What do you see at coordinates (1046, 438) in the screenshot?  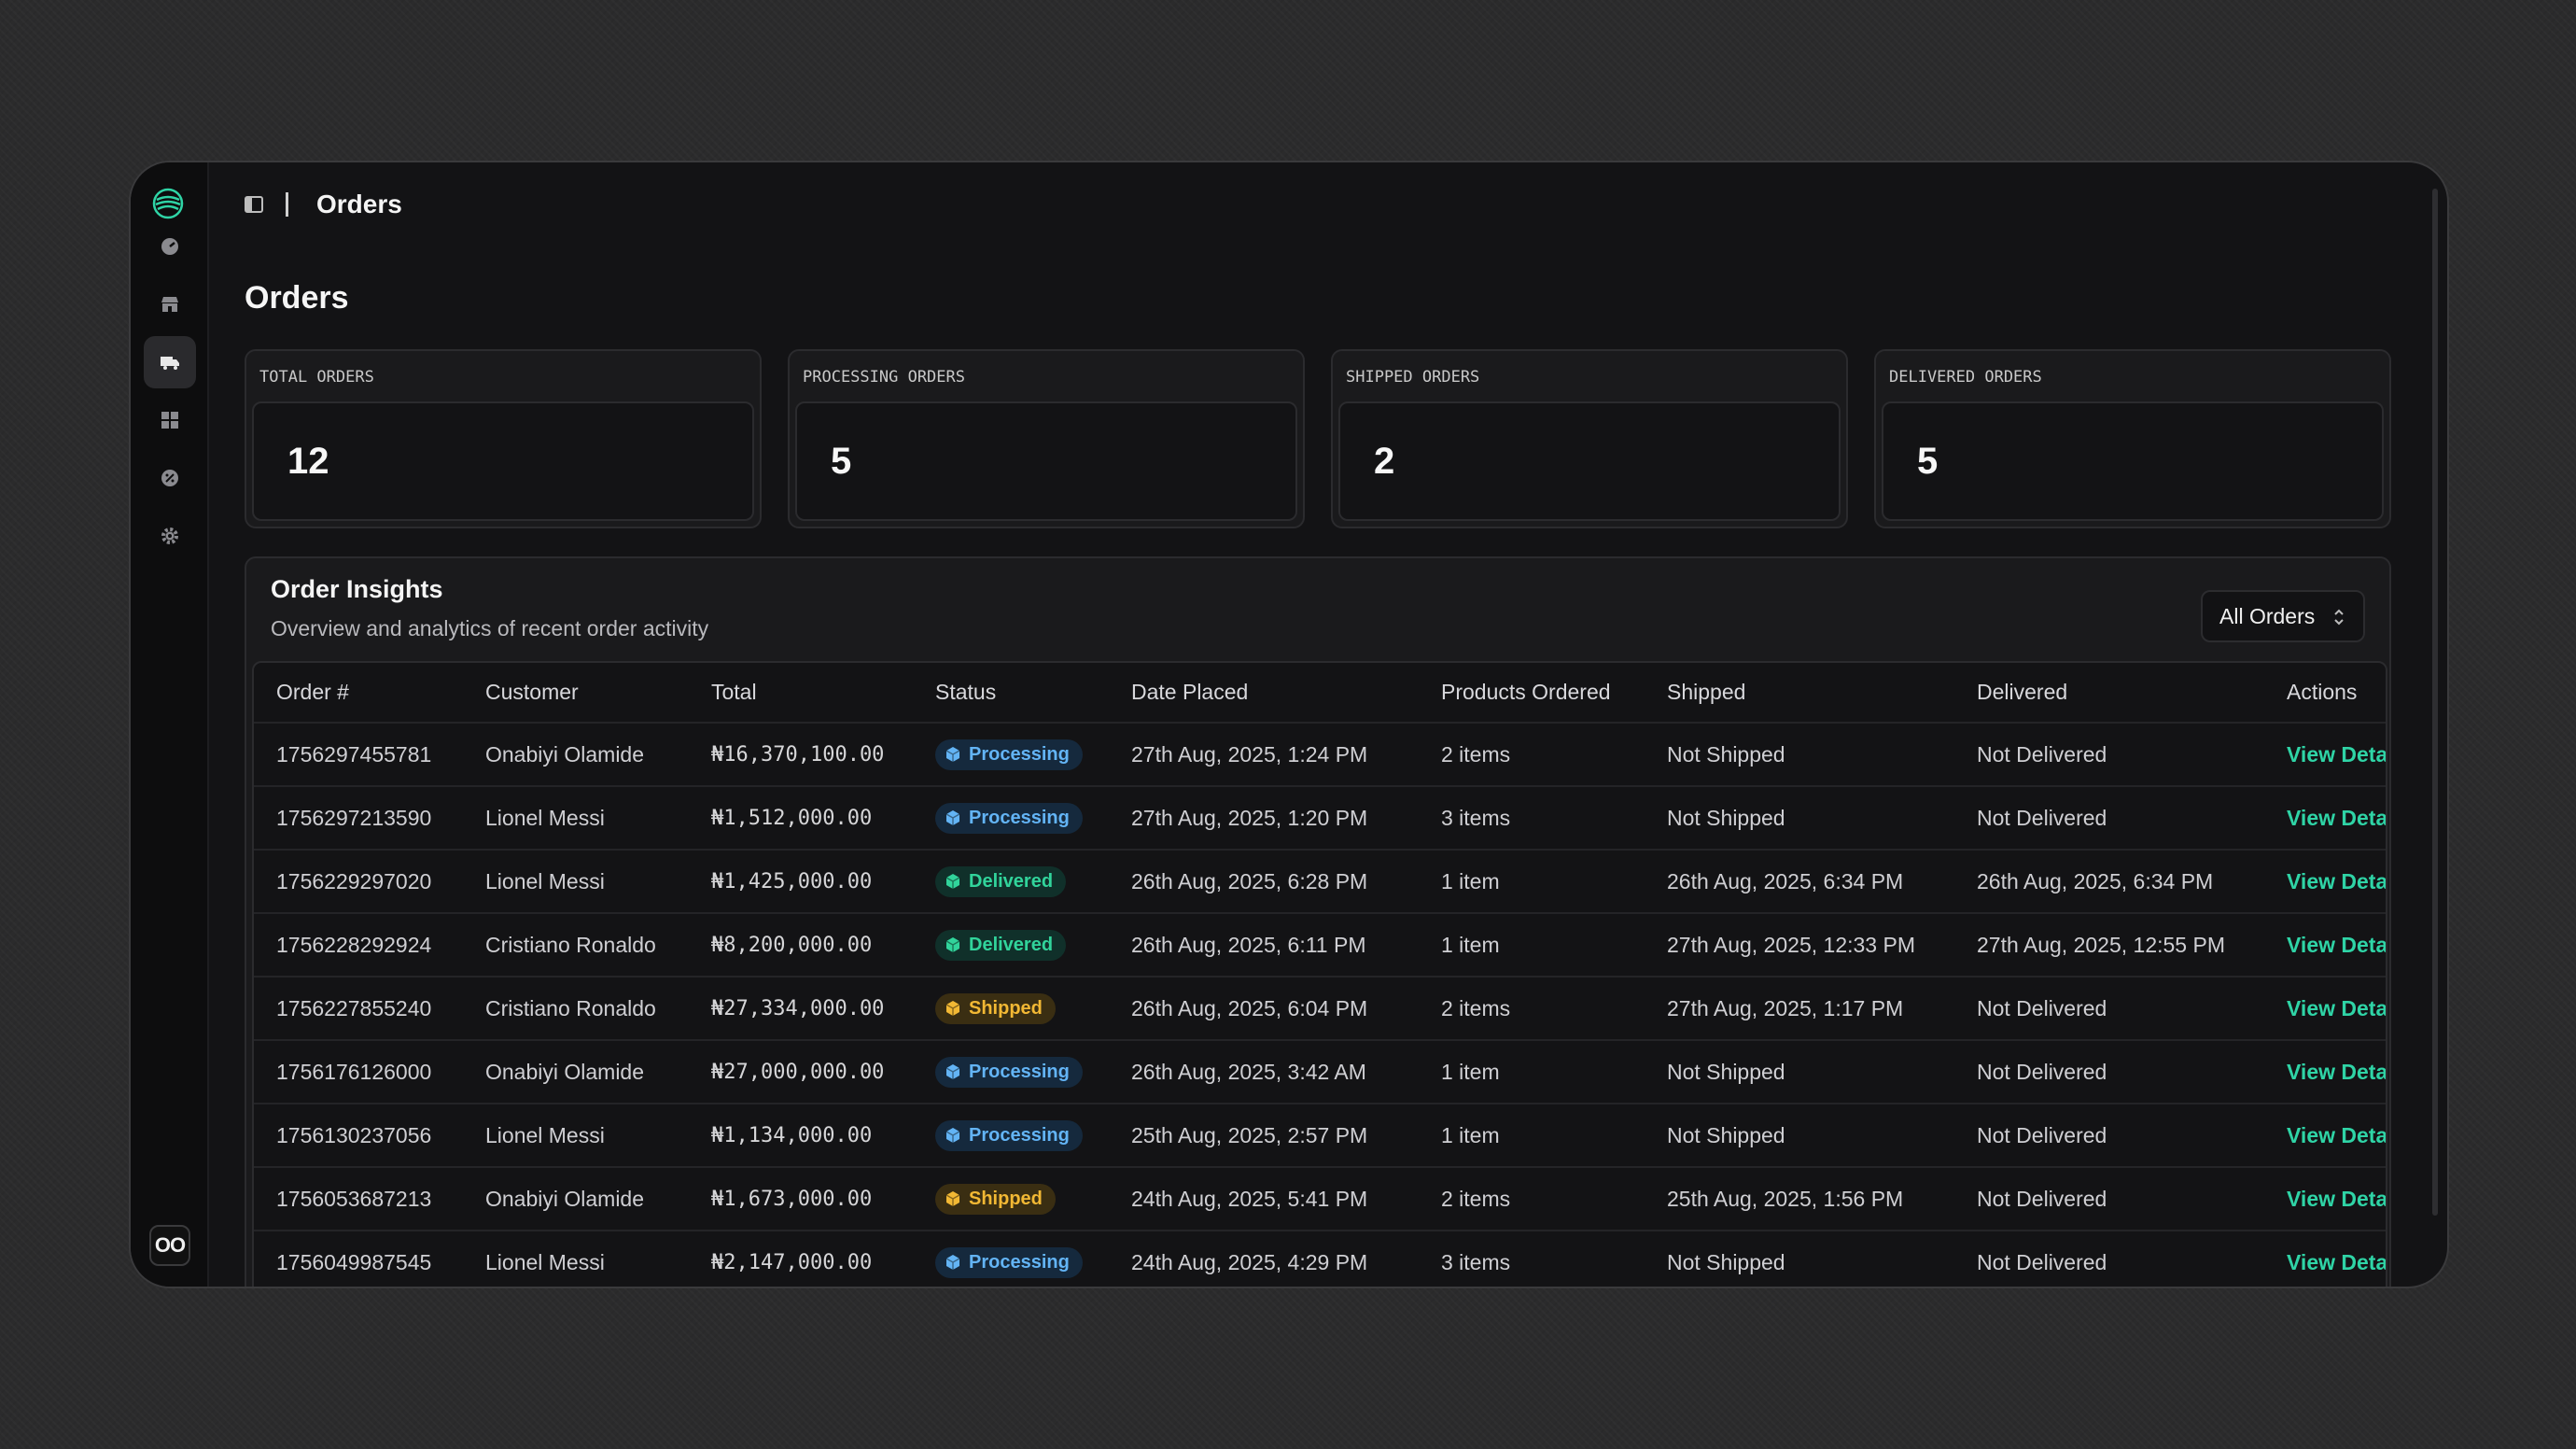 I see `stat-processing-orders: PROCESSING ORDERS 5` at bounding box center [1046, 438].